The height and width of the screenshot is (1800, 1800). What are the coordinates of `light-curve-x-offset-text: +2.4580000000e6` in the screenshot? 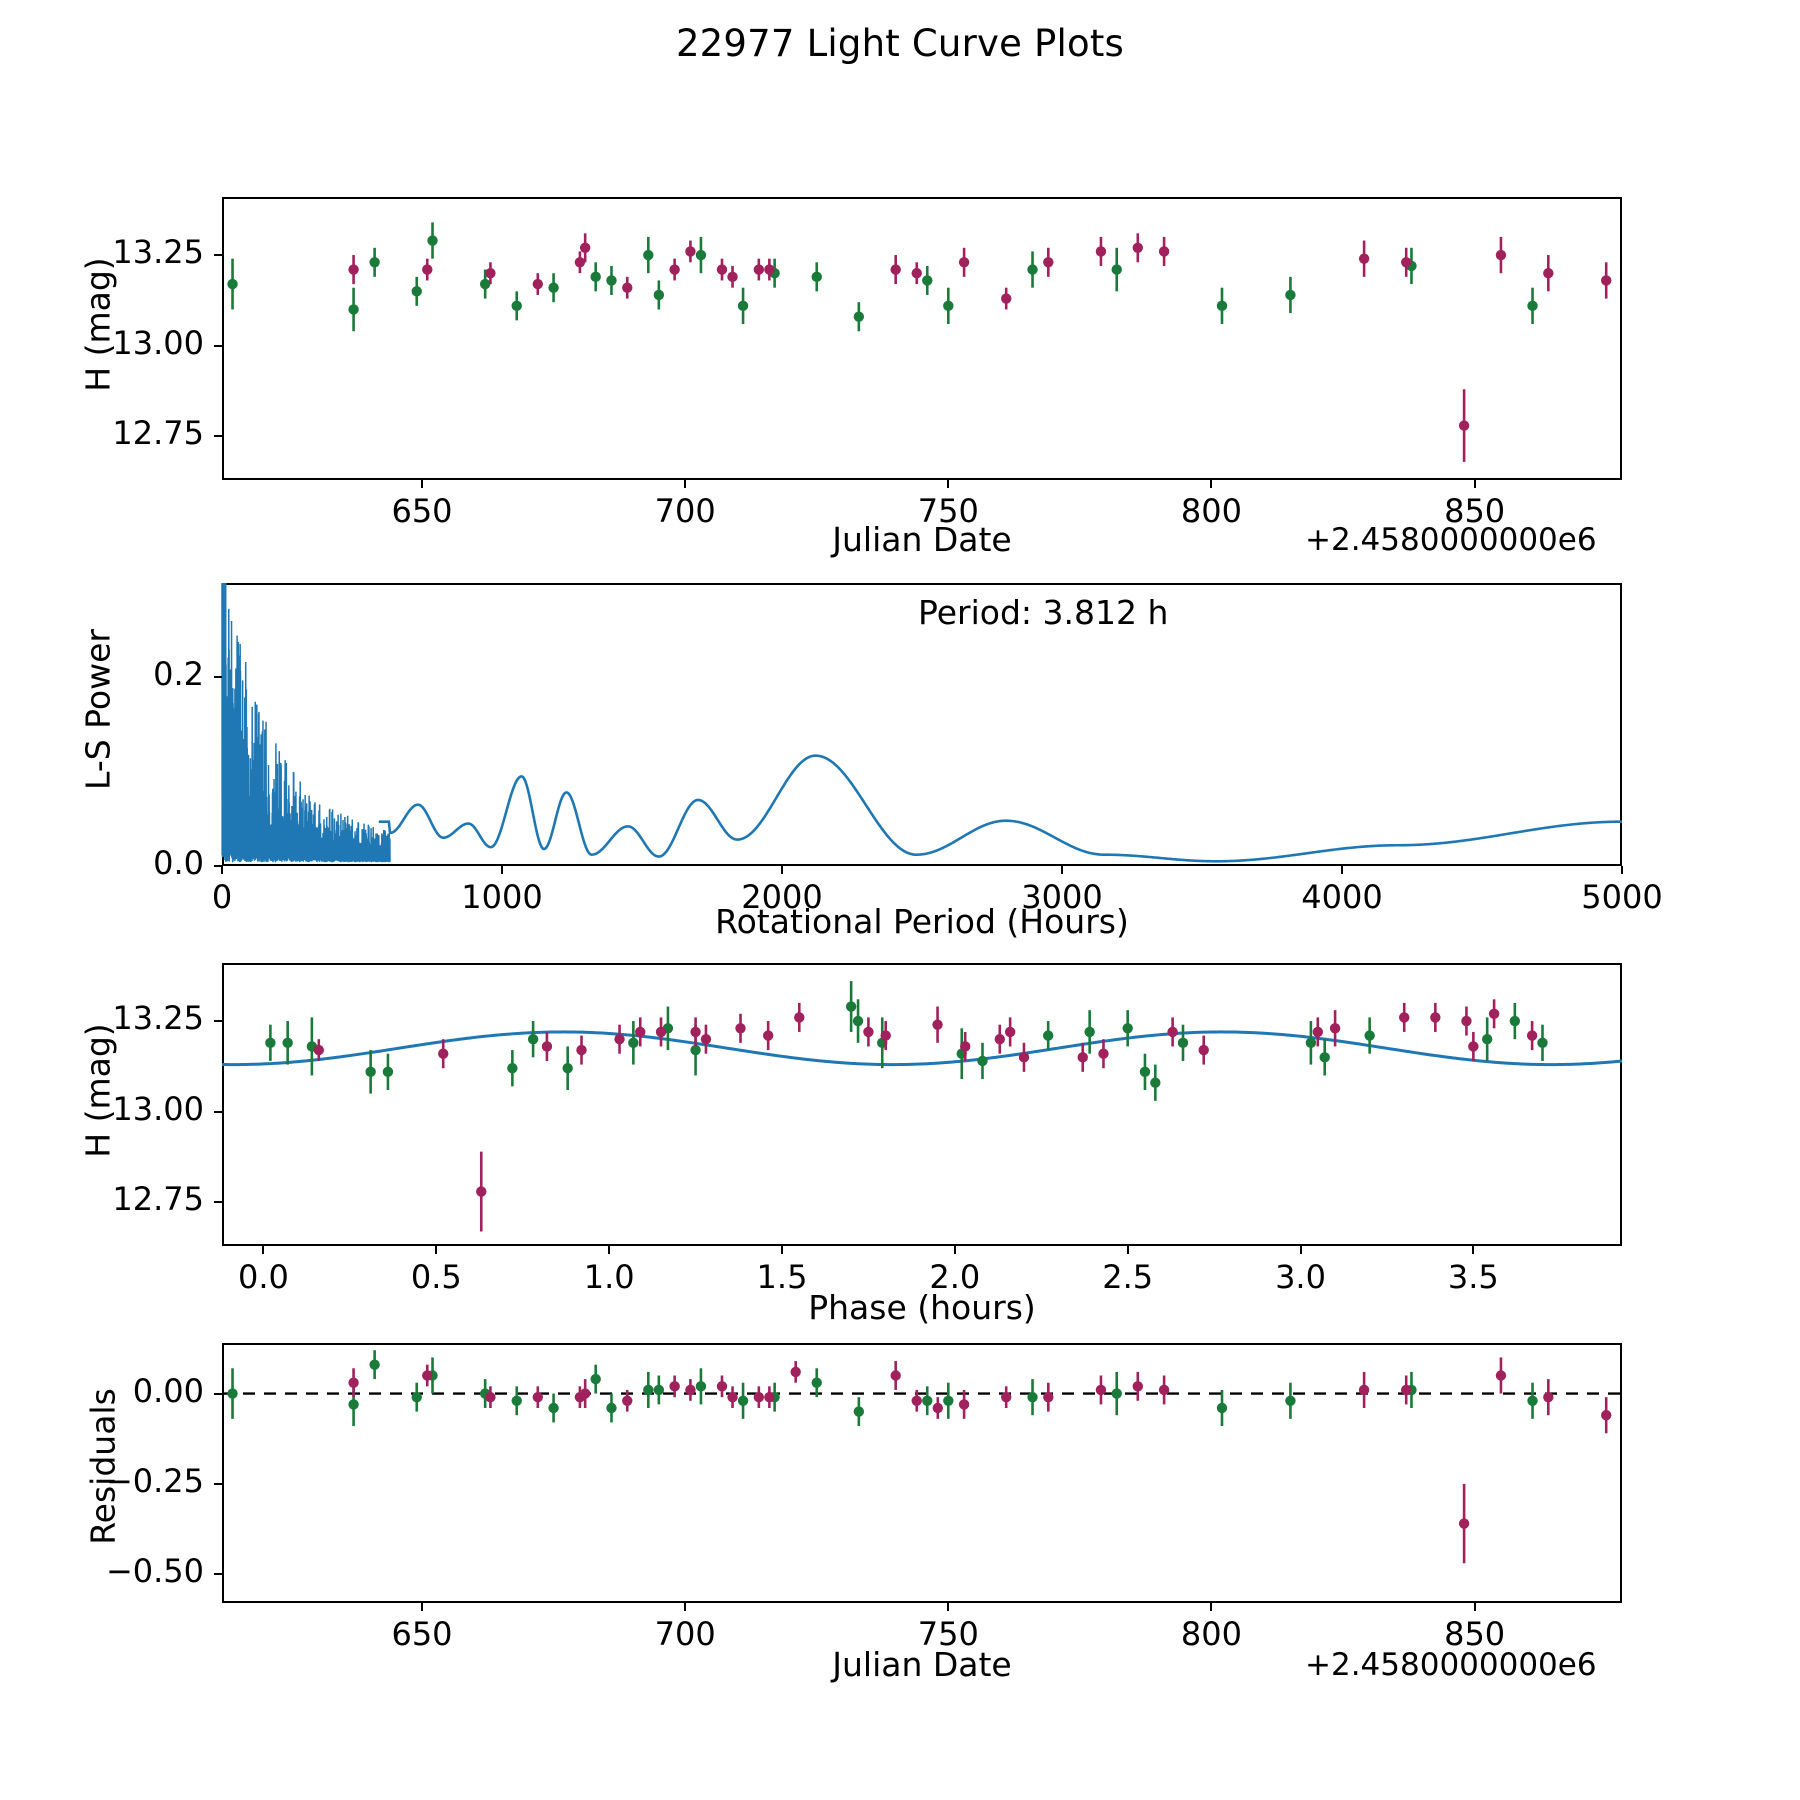 It's located at (1451, 540).